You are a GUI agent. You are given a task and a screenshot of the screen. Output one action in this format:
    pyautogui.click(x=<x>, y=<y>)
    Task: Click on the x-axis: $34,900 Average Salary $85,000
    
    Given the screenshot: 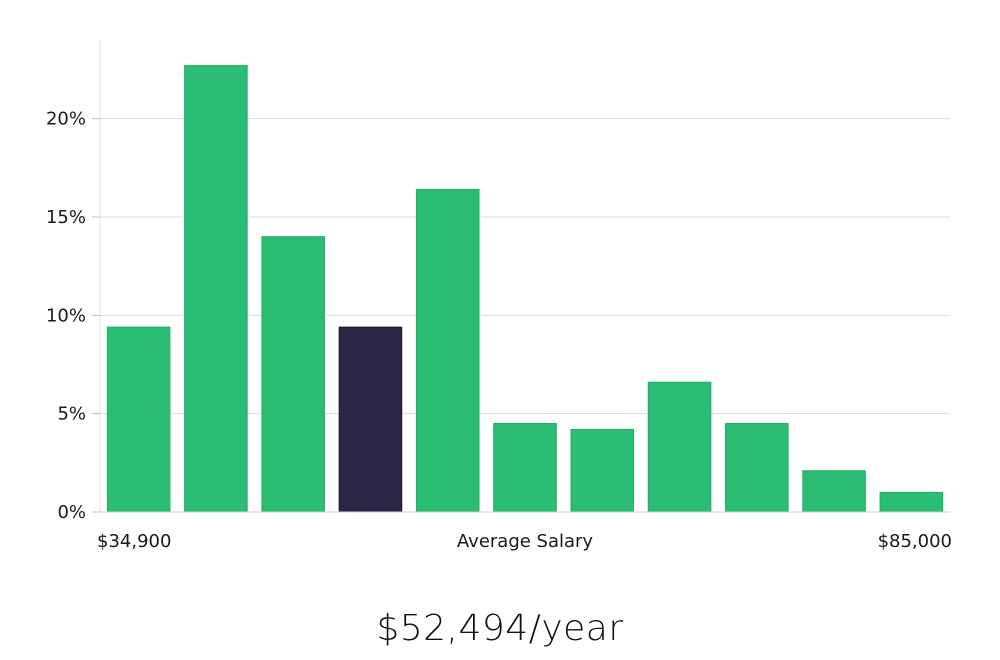 What is the action you would take?
    pyautogui.click(x=524, y=531)
    